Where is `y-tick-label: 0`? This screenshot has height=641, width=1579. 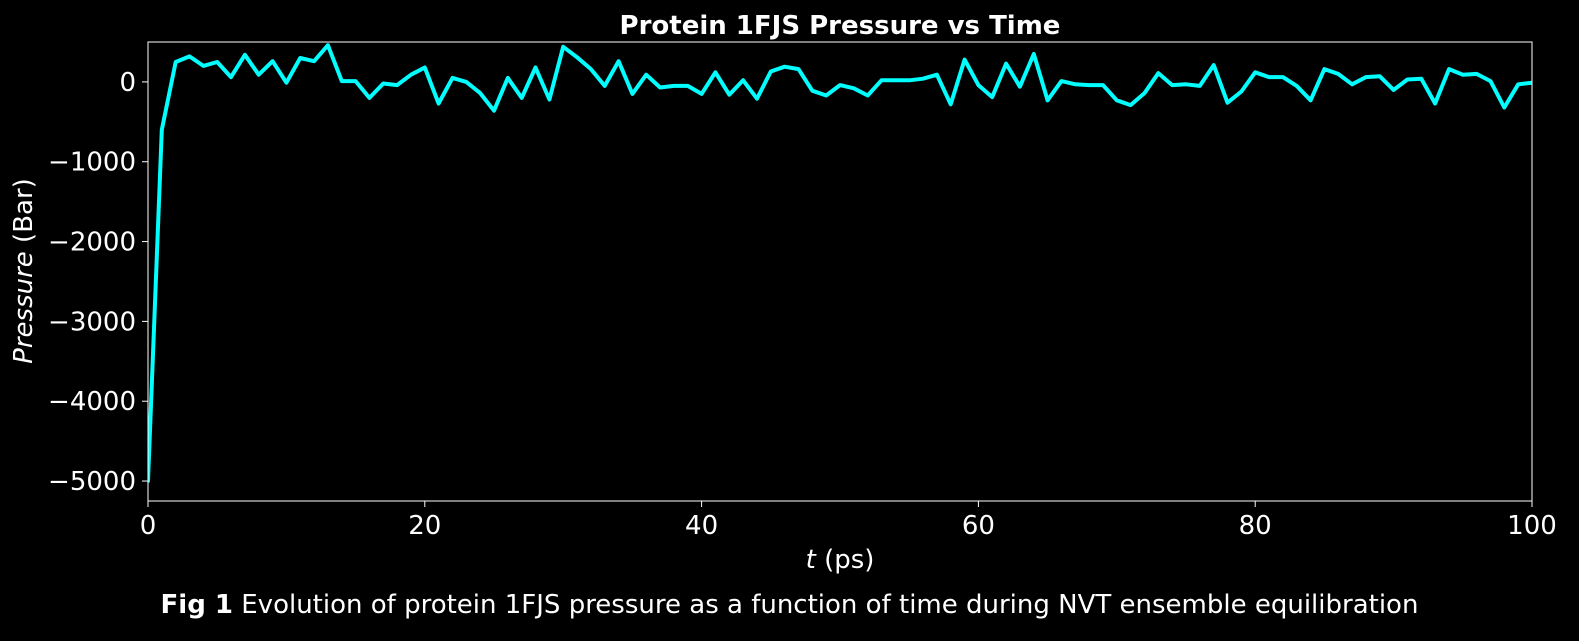 y-tick-label: 0 is located at coordinates (127, 83).